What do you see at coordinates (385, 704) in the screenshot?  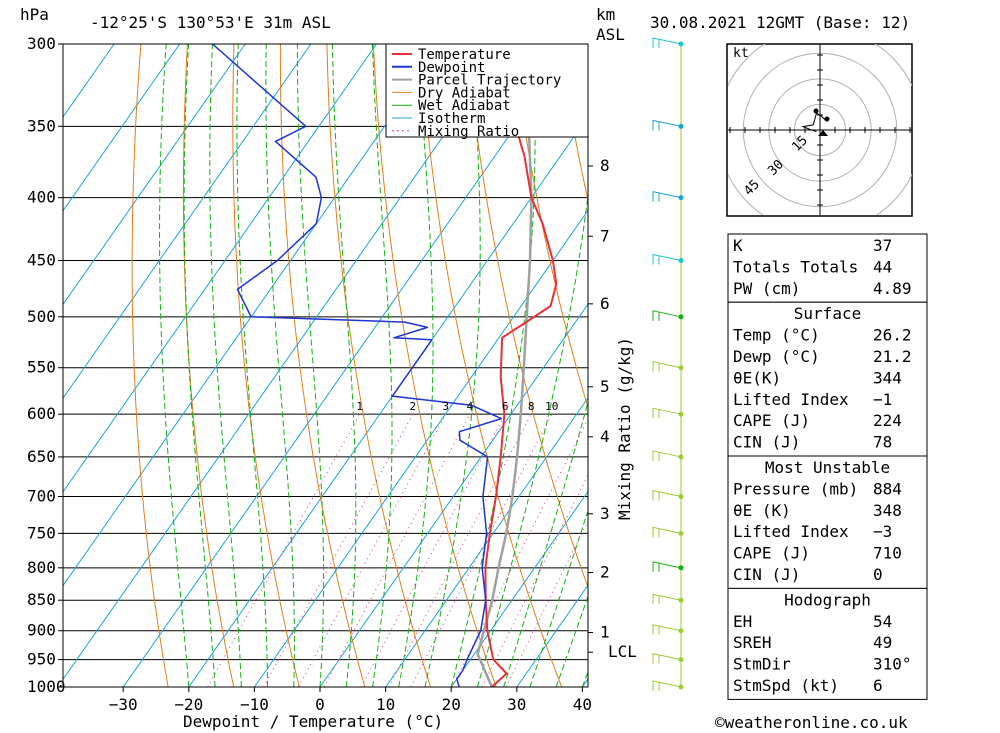 I see `temp-tick-label: 10` at bounding box center [385, 704].